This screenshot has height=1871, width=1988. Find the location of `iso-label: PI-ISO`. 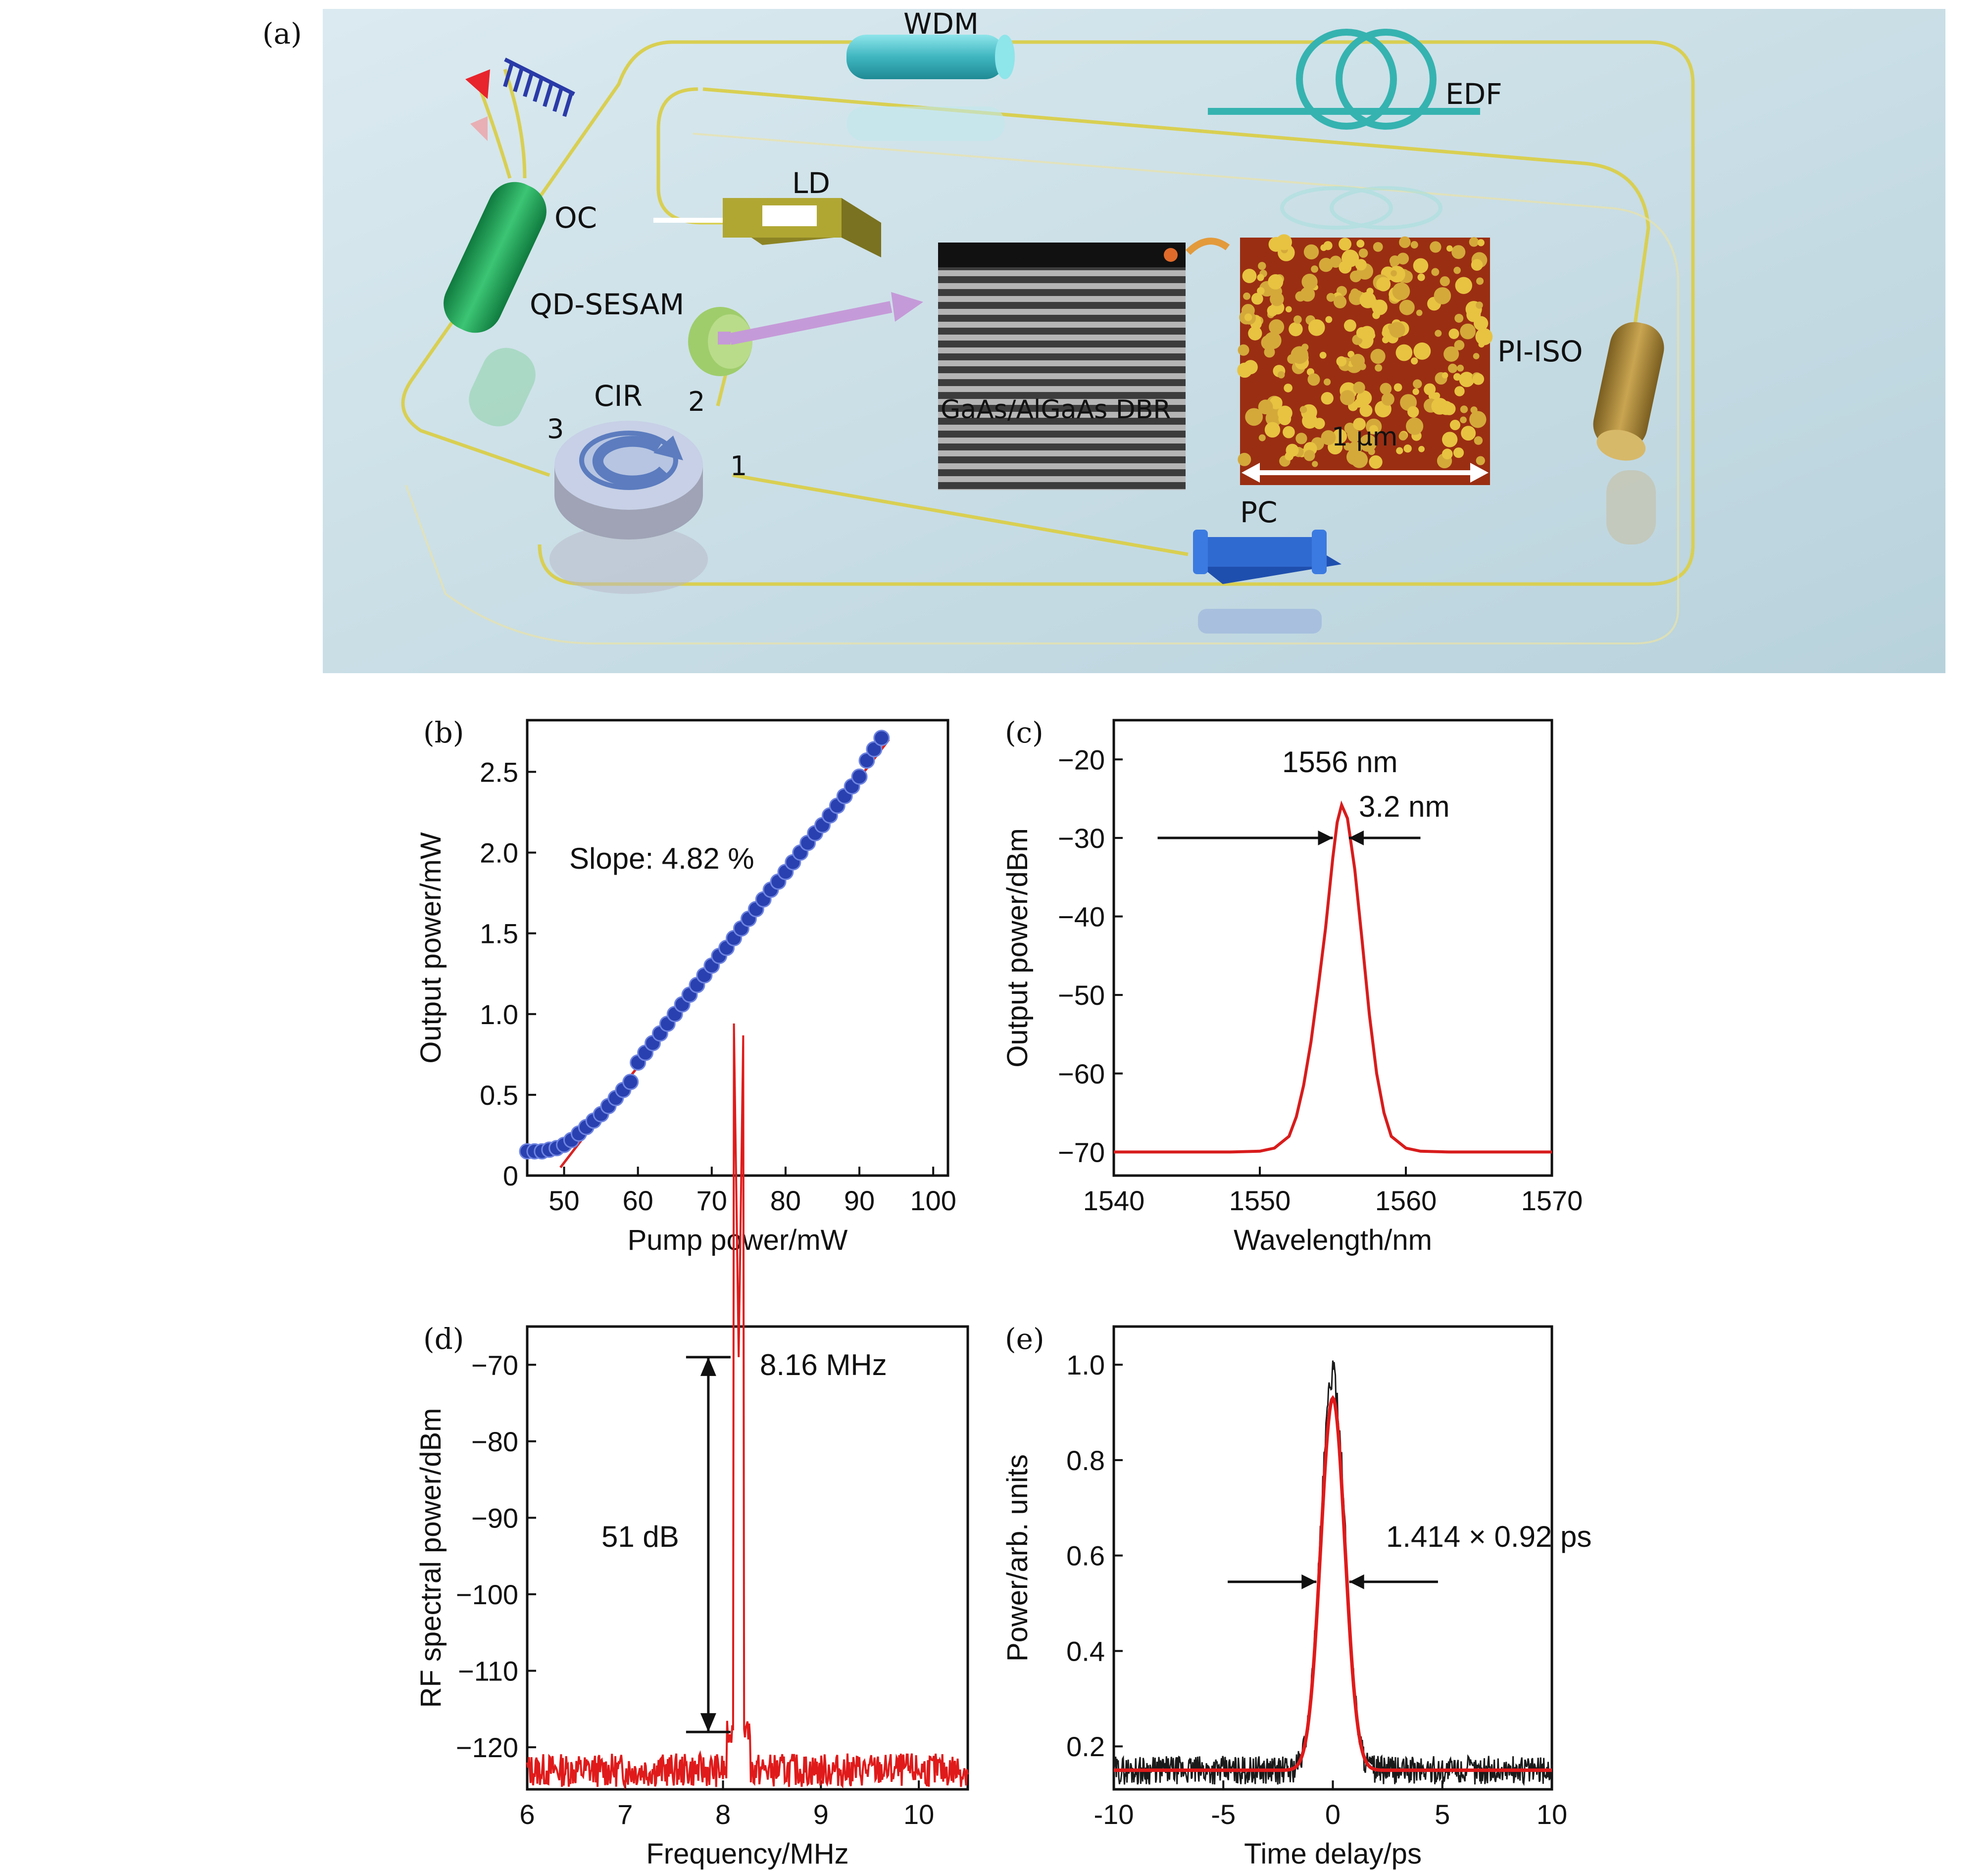

iso-label: PI-ISO is located at coordinates (1540, 351).